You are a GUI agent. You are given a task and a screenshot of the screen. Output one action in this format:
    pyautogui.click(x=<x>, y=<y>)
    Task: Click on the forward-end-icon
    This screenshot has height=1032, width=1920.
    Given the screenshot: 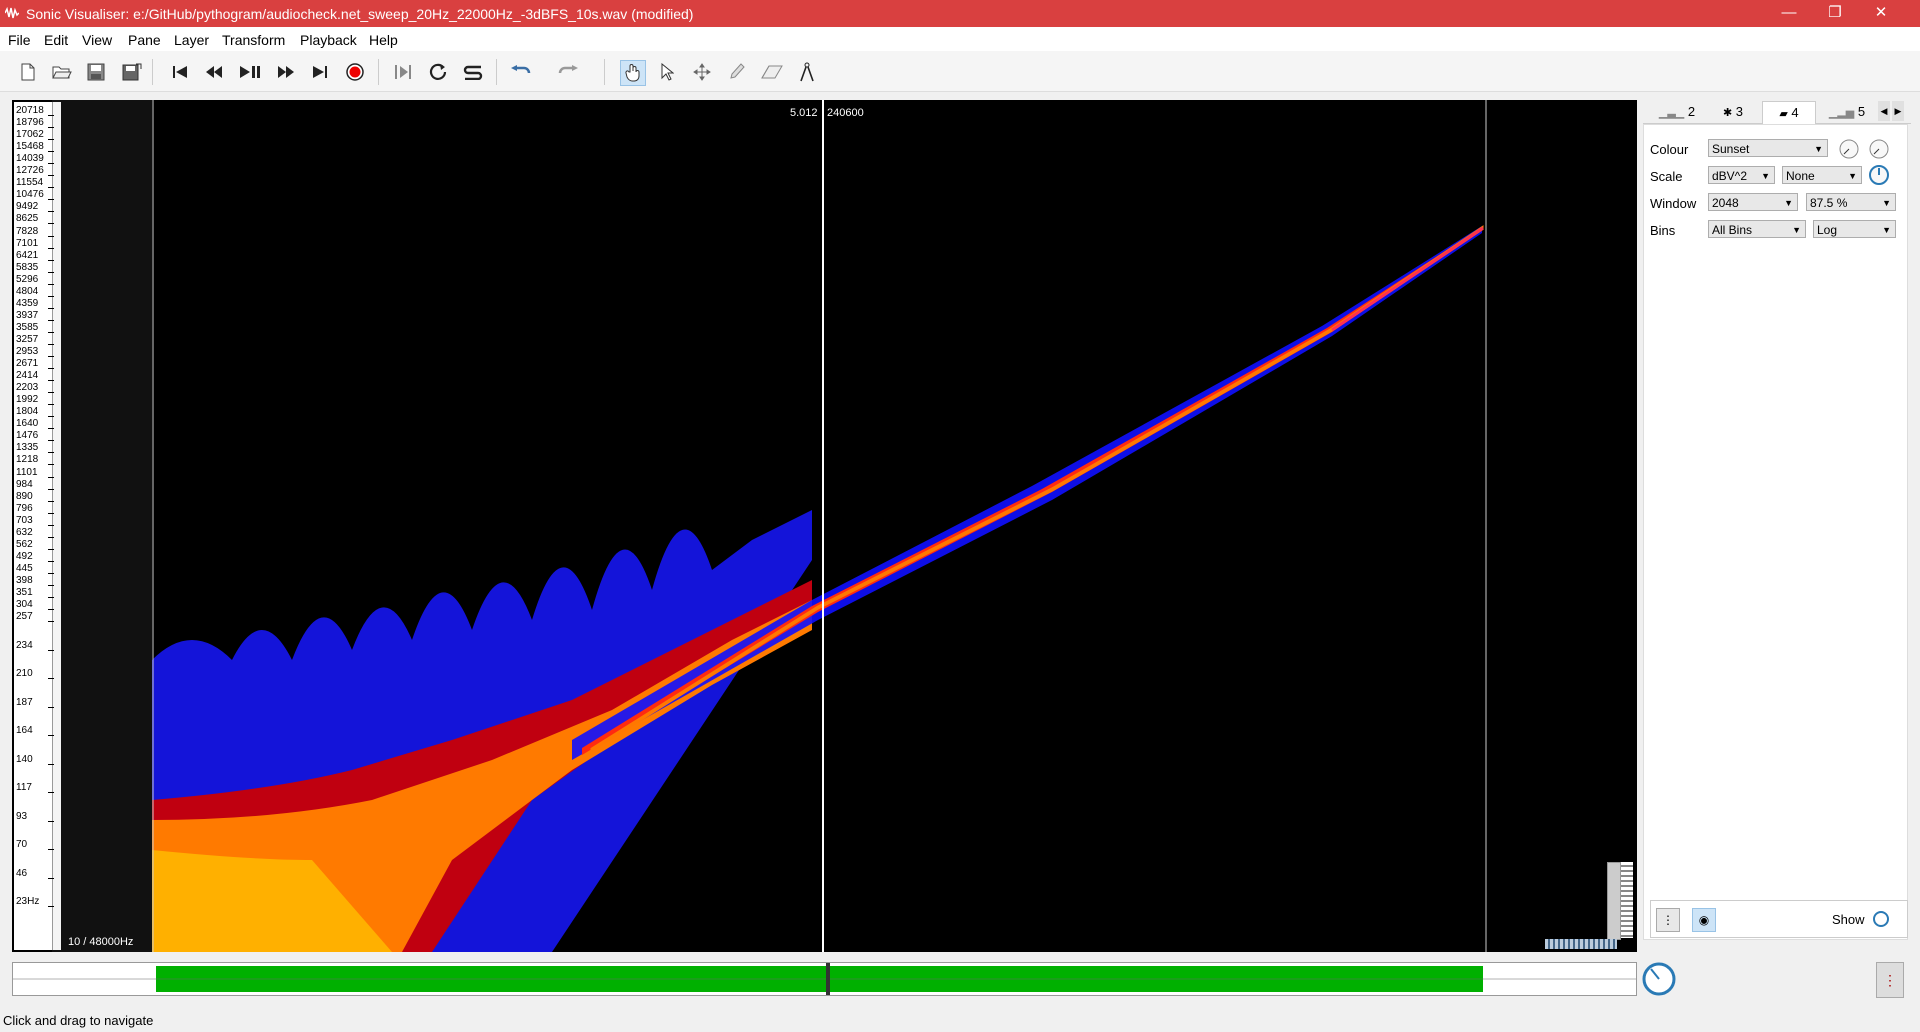 What is the action you would take?
    pyautogui.click(x=320, y=72)
    